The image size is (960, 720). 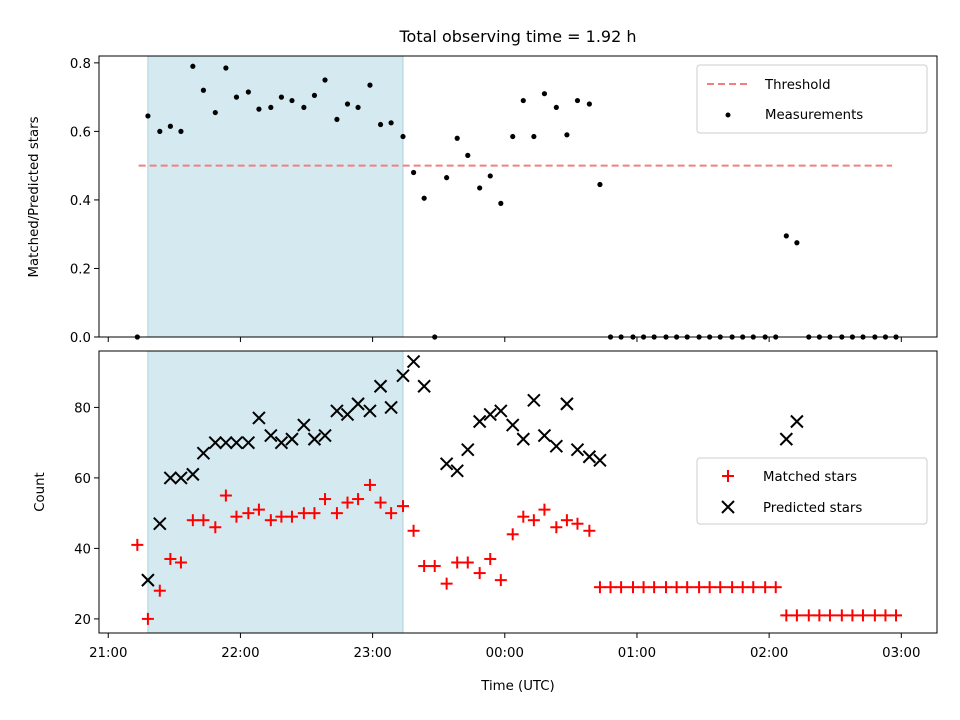 I want to click on observing-window-span, so click(x=275, y=196).